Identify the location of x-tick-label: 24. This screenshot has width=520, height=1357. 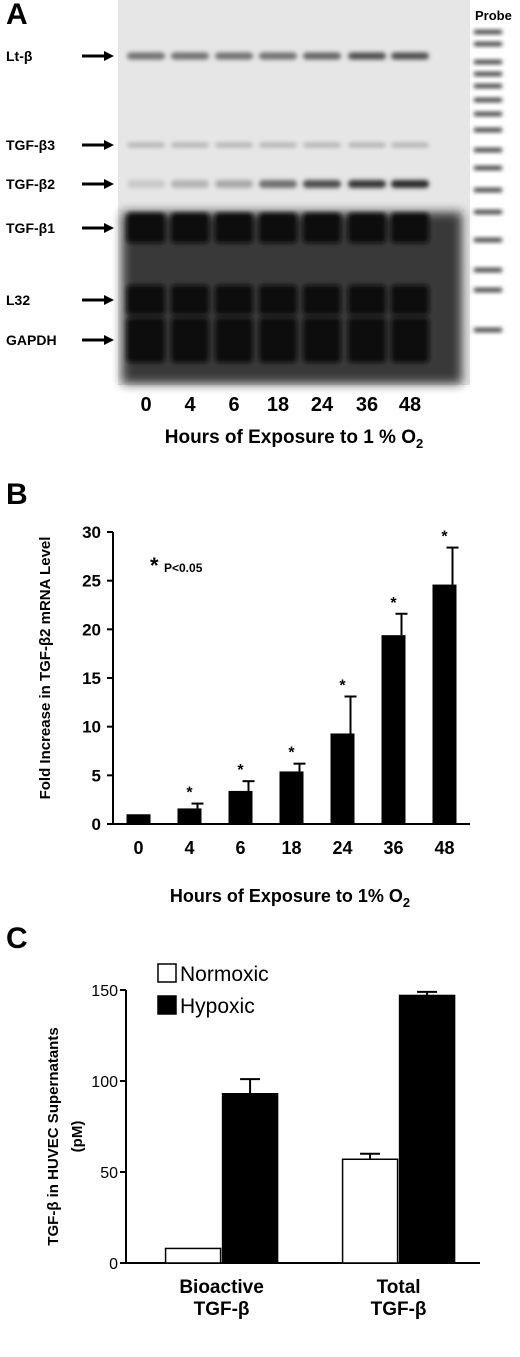
(342, 848).